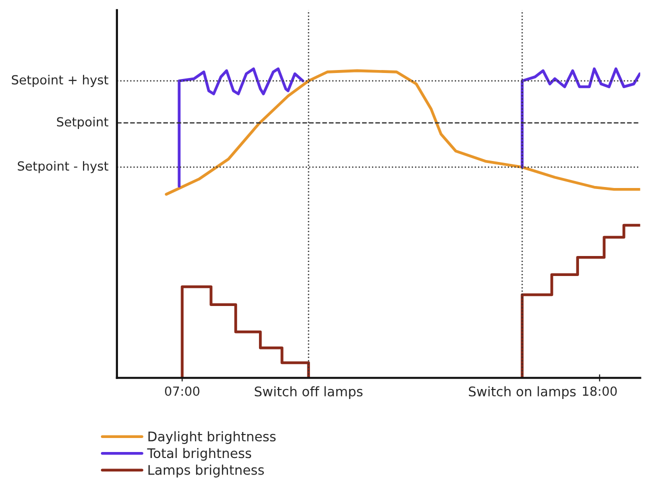 The image size is (646, 482). What do you see at coordinates (599, 391) in the screenshot?
I see `x-tick-label: 18:00` at bounding box center [599, 391].